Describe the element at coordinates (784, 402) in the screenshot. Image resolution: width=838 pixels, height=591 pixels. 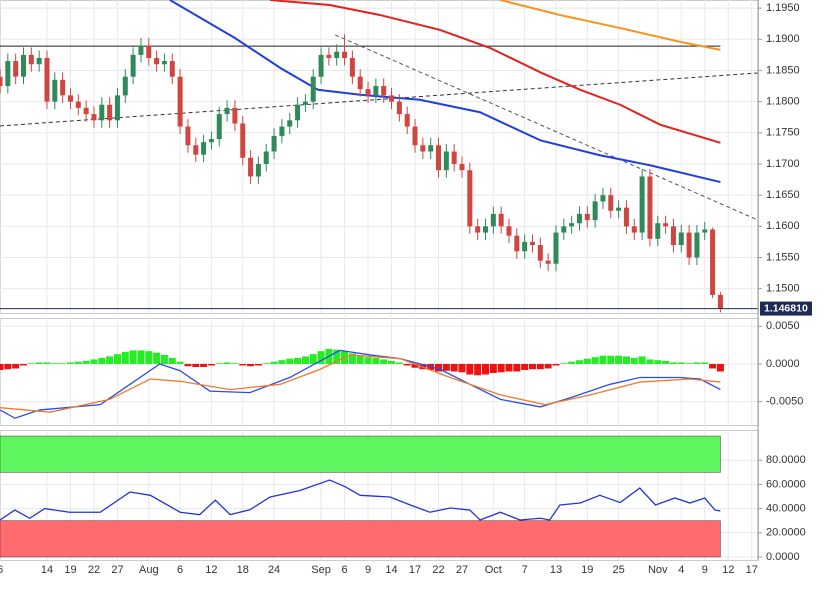
I see `y-tick-label: -0.0050` at that location.